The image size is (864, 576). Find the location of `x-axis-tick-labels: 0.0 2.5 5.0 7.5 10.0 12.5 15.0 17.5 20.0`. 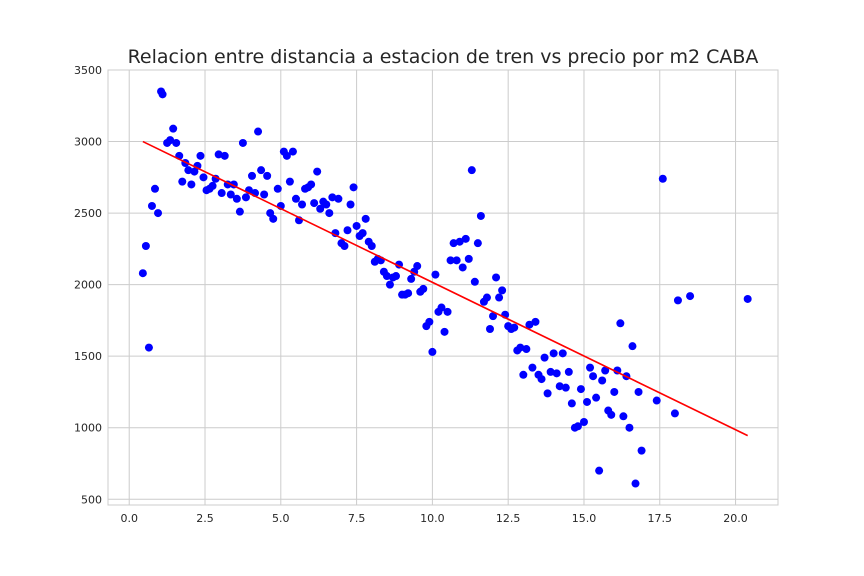

x-axis-tick-labels: 0.0 2.5 5.0 7.5 10.0 12.5 15.0 17.5 20.0 is located at coordinates (433, 518).